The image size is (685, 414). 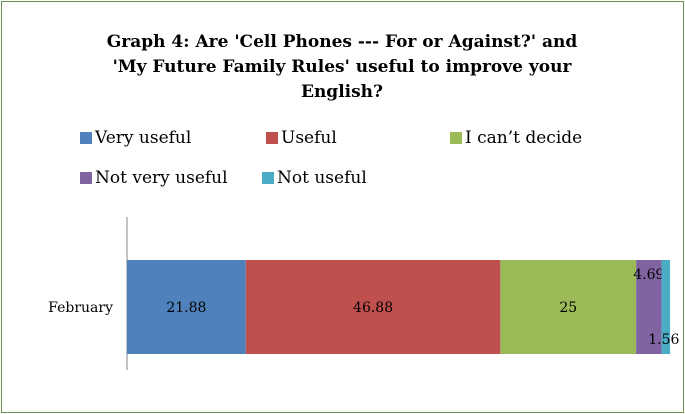 I want to click on legend-label: Useful, so click(x=309, y=138).